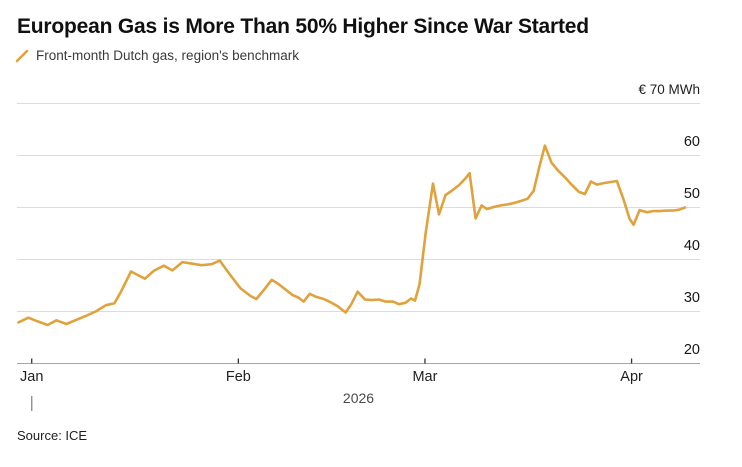  What do you see at coordinates (22, 55) in the screenshot?
I see `legend-line-swatch-icon` at bounding box center [22, 55].